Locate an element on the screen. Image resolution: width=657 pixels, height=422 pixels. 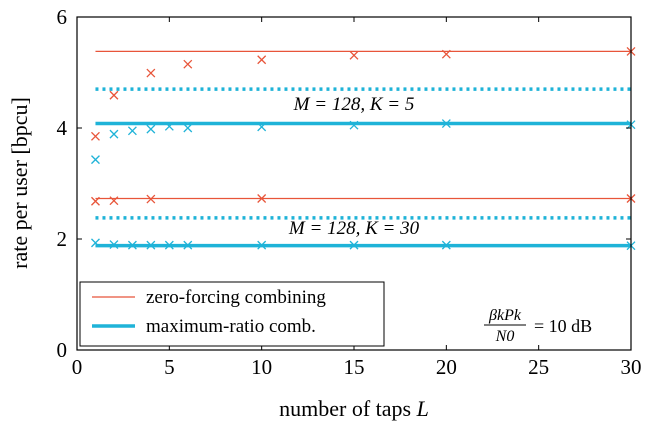
annotation-k30: M = 128, K = 30 is located at coordinates (354, 228).